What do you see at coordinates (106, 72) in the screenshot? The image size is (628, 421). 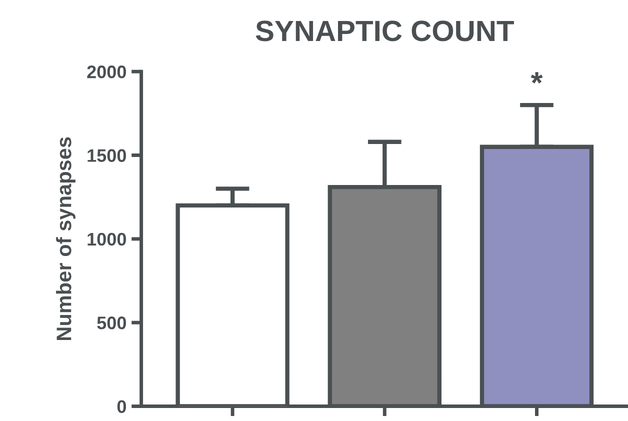 I see `y-tick-label: 2000` at bounding box center [106, 72].